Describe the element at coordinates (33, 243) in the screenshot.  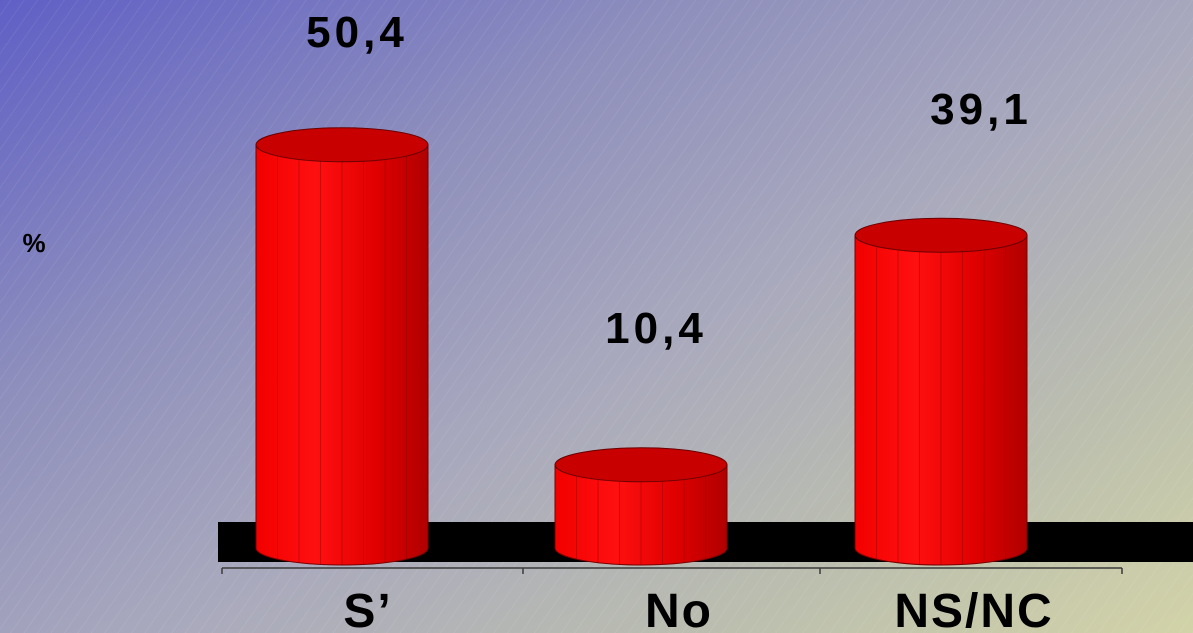
I see `y-axis-label: %` at that location.